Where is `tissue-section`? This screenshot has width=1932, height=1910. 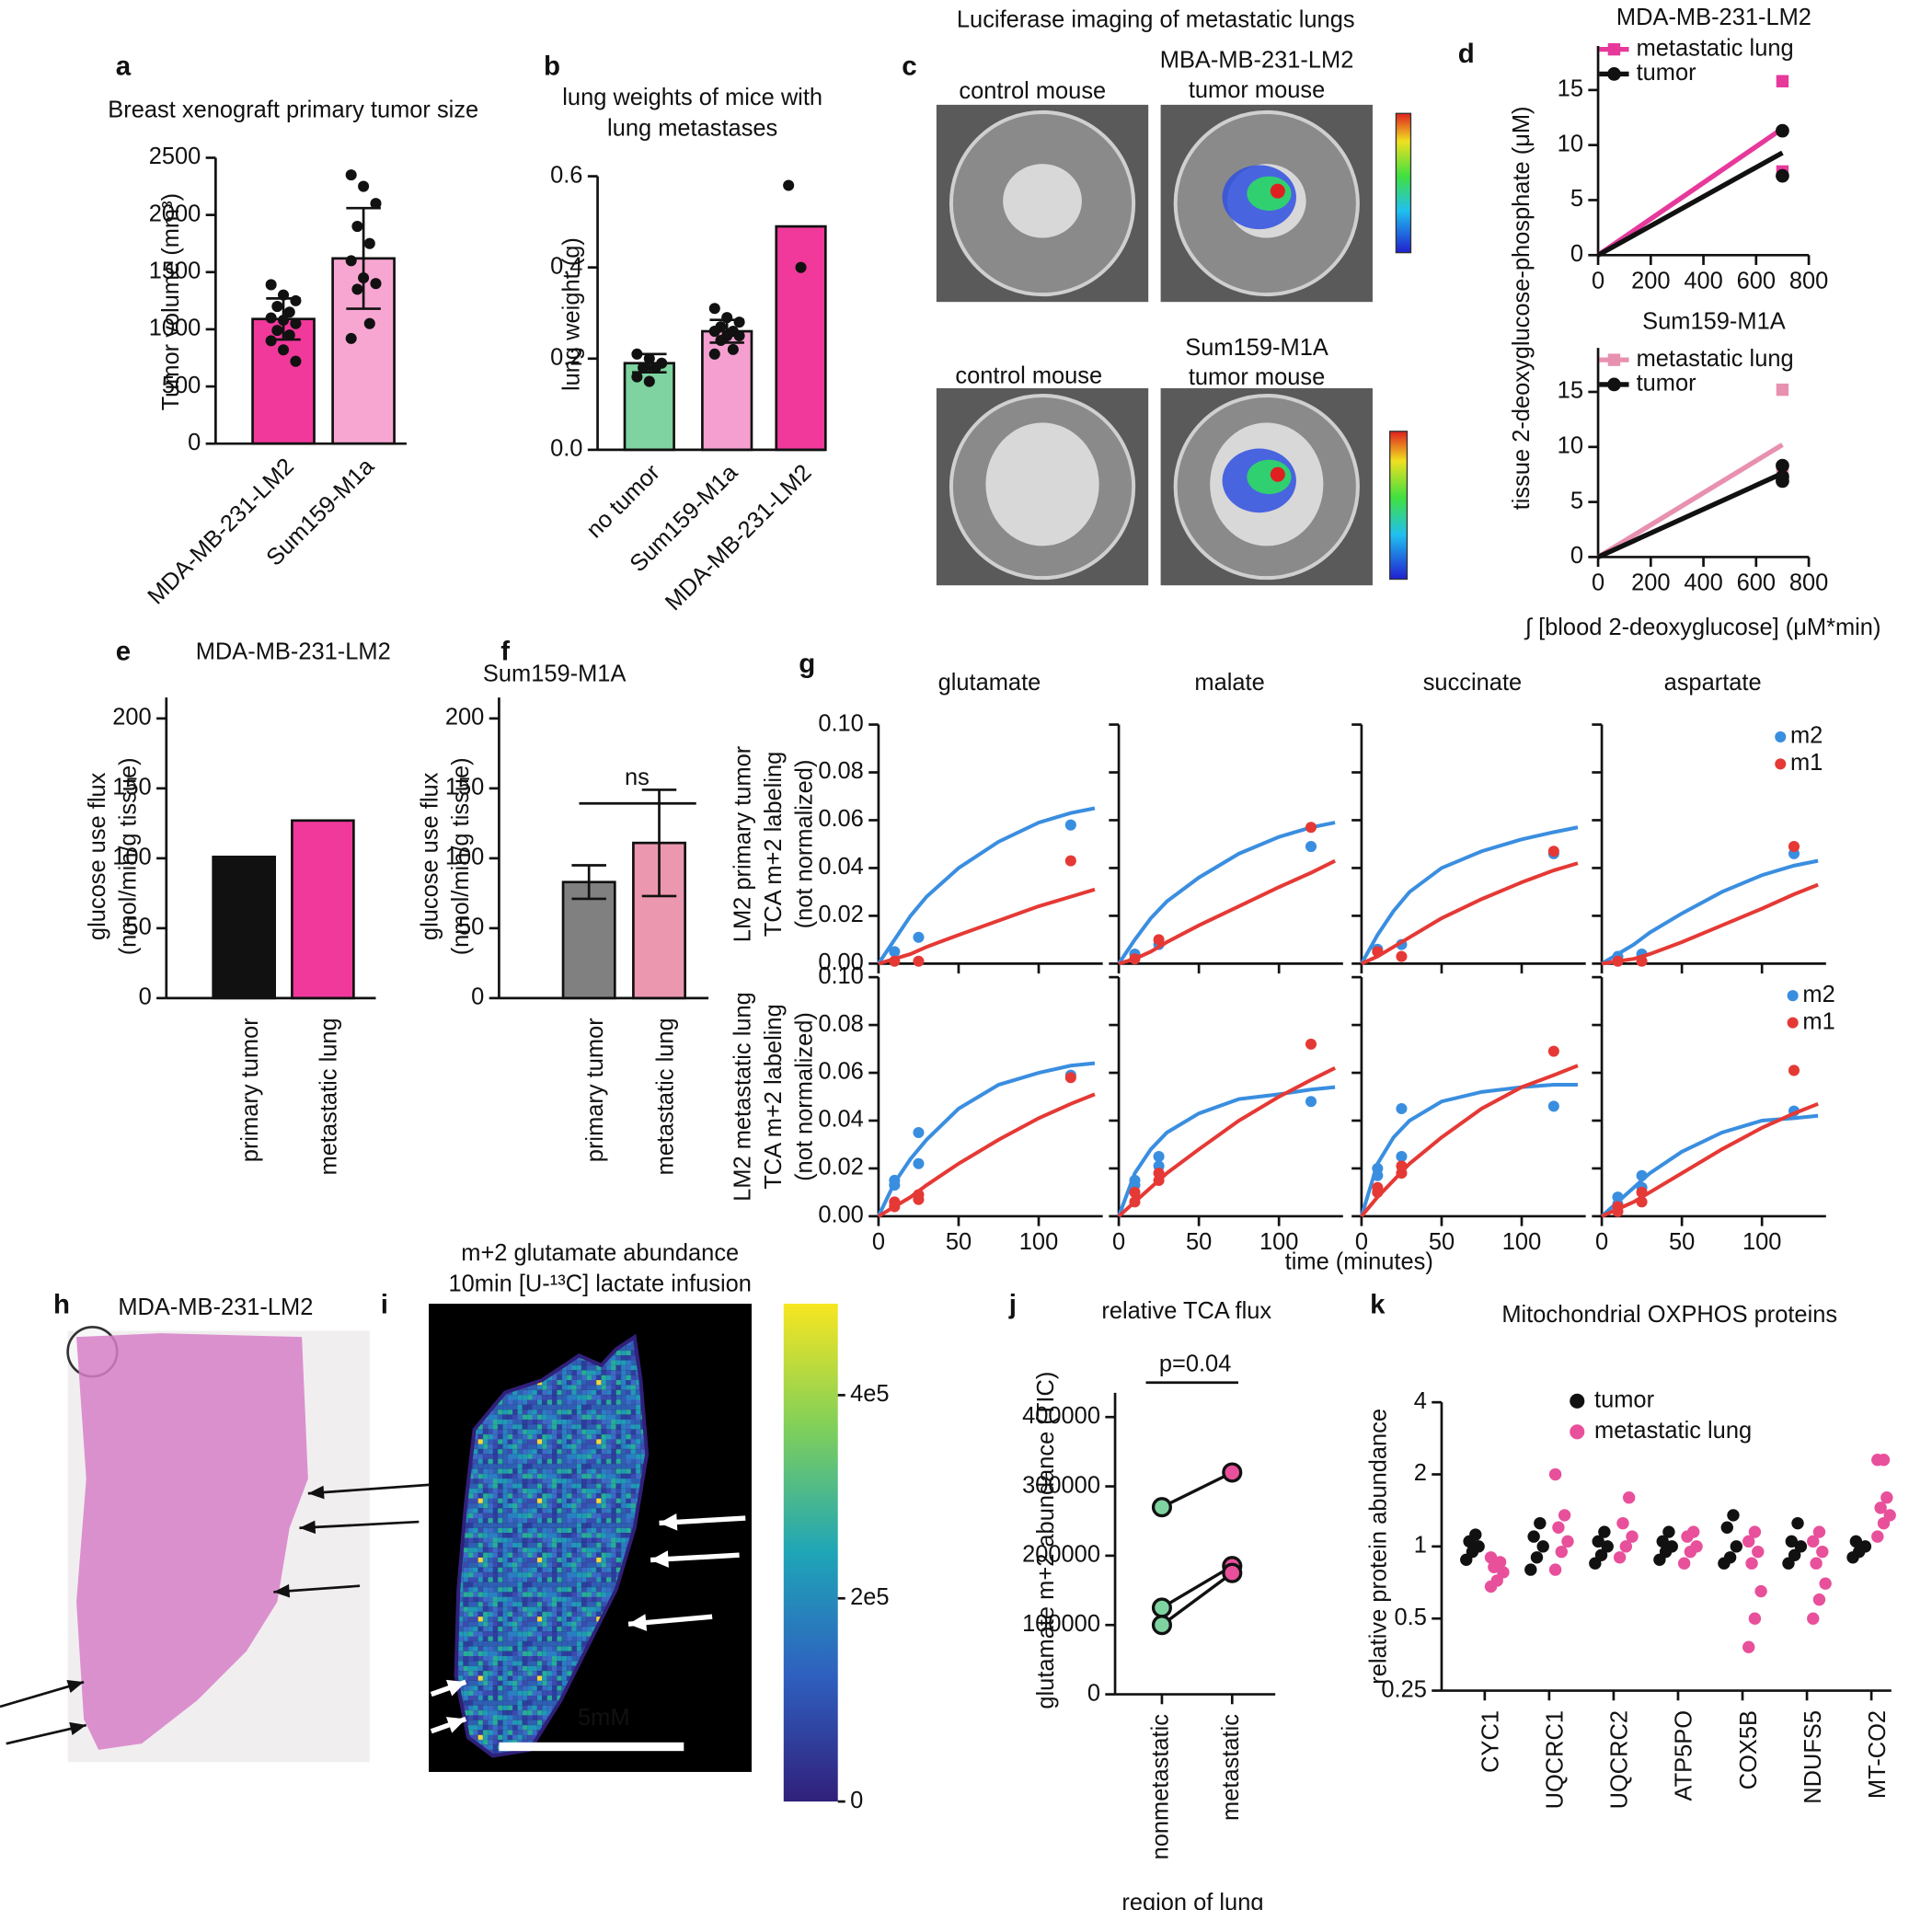 tissue-section is located at coordinates (192, 1542).